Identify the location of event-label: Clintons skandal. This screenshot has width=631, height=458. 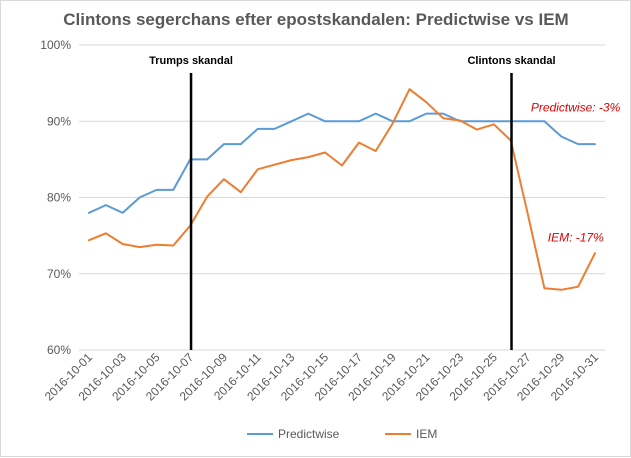
(511, 61).